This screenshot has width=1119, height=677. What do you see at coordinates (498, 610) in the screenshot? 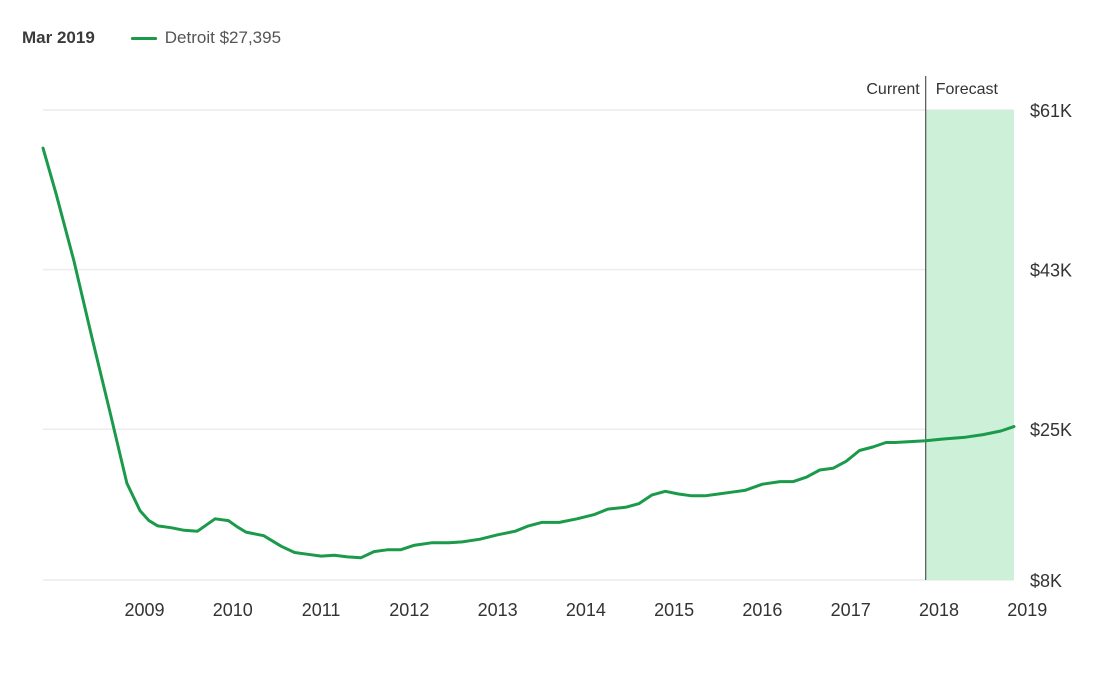
I see `x-tick-label: 2013` at bounding box center [498, 610].